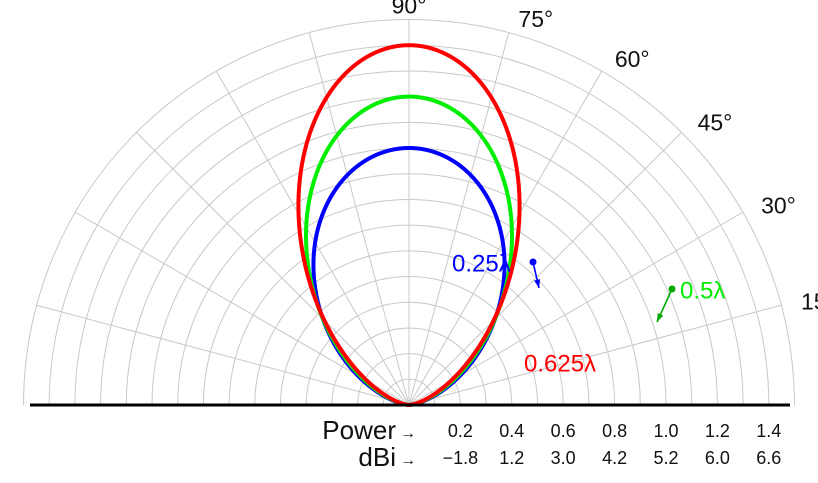  What do you see at coordinates (461, 458) in the screenshot?
I see `scale-tick-label: −1.8` at bounding box center [461, 458].